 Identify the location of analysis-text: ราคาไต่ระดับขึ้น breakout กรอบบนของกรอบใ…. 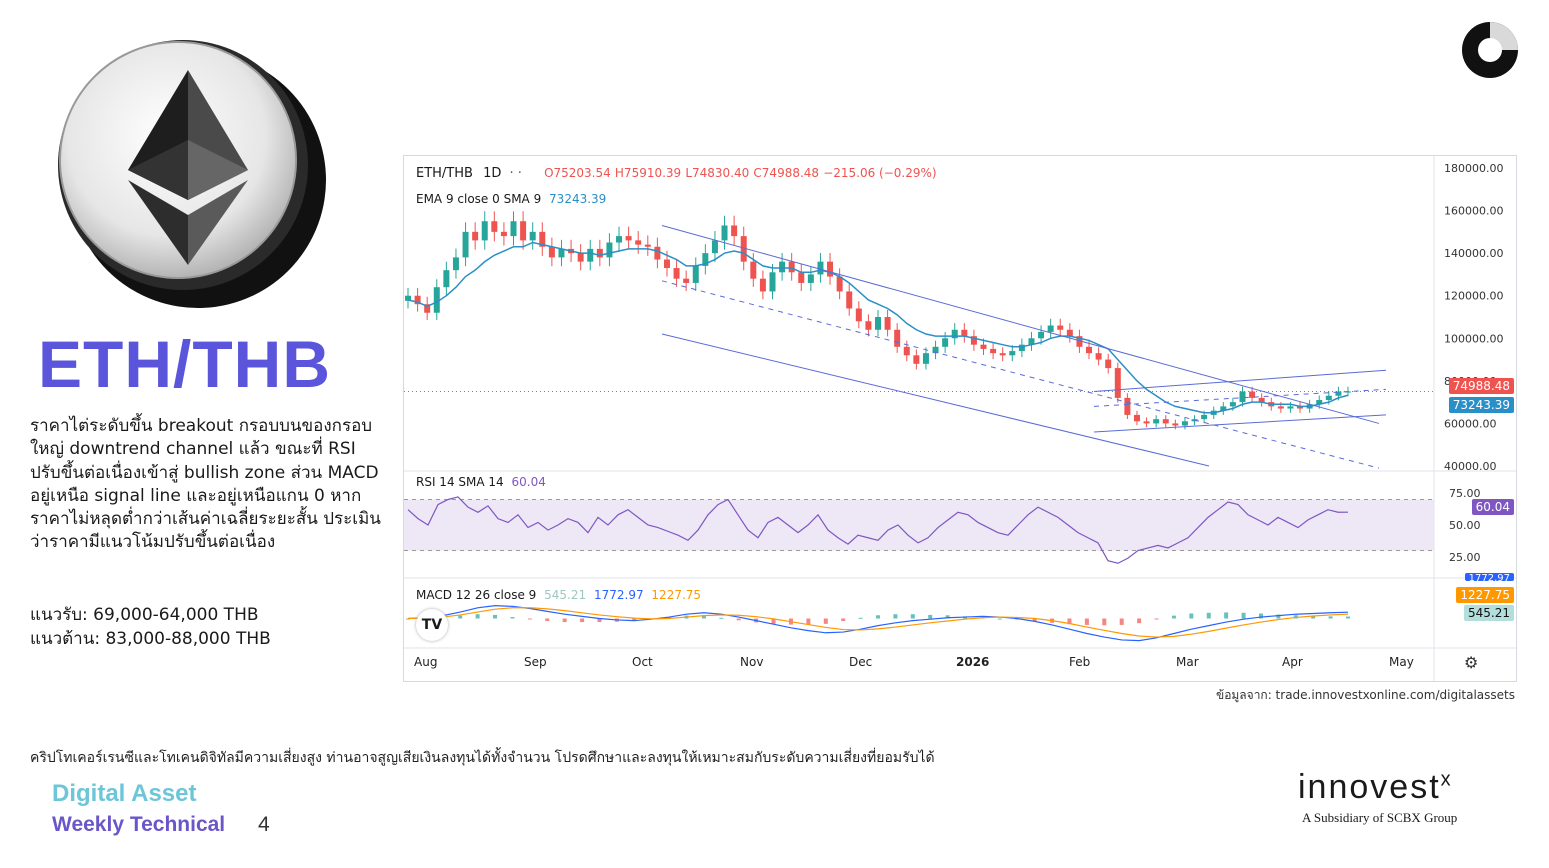
(205, 484).